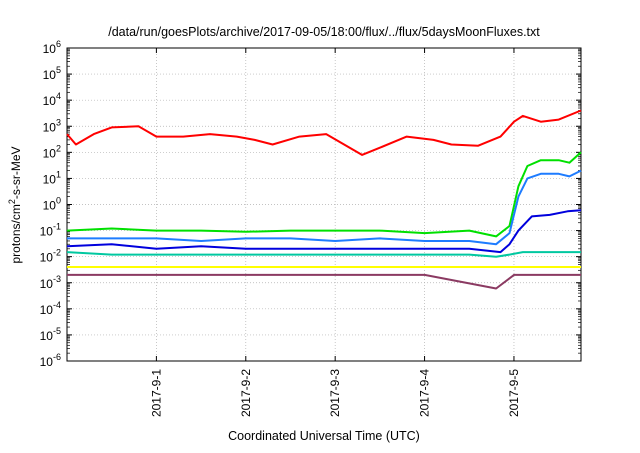 The image size is (640, 453). What do you see at coordinates (50, 282) in the screenshot?
I see `y-tick-label: 10⁻³` at bounding box center [50, 282].